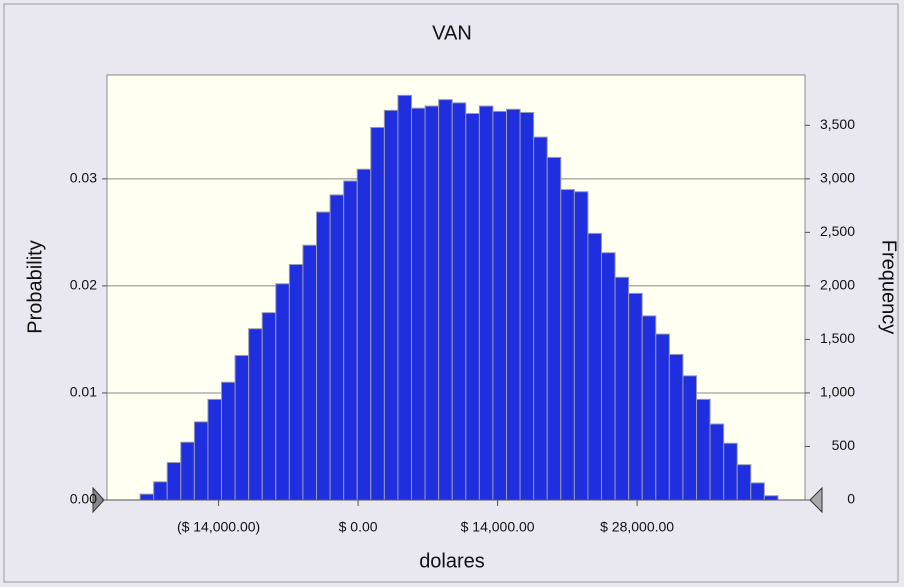 The width and height of the screenshot is (904, 587). I want to click on y-axis-label: Probability, so click(35, 286).